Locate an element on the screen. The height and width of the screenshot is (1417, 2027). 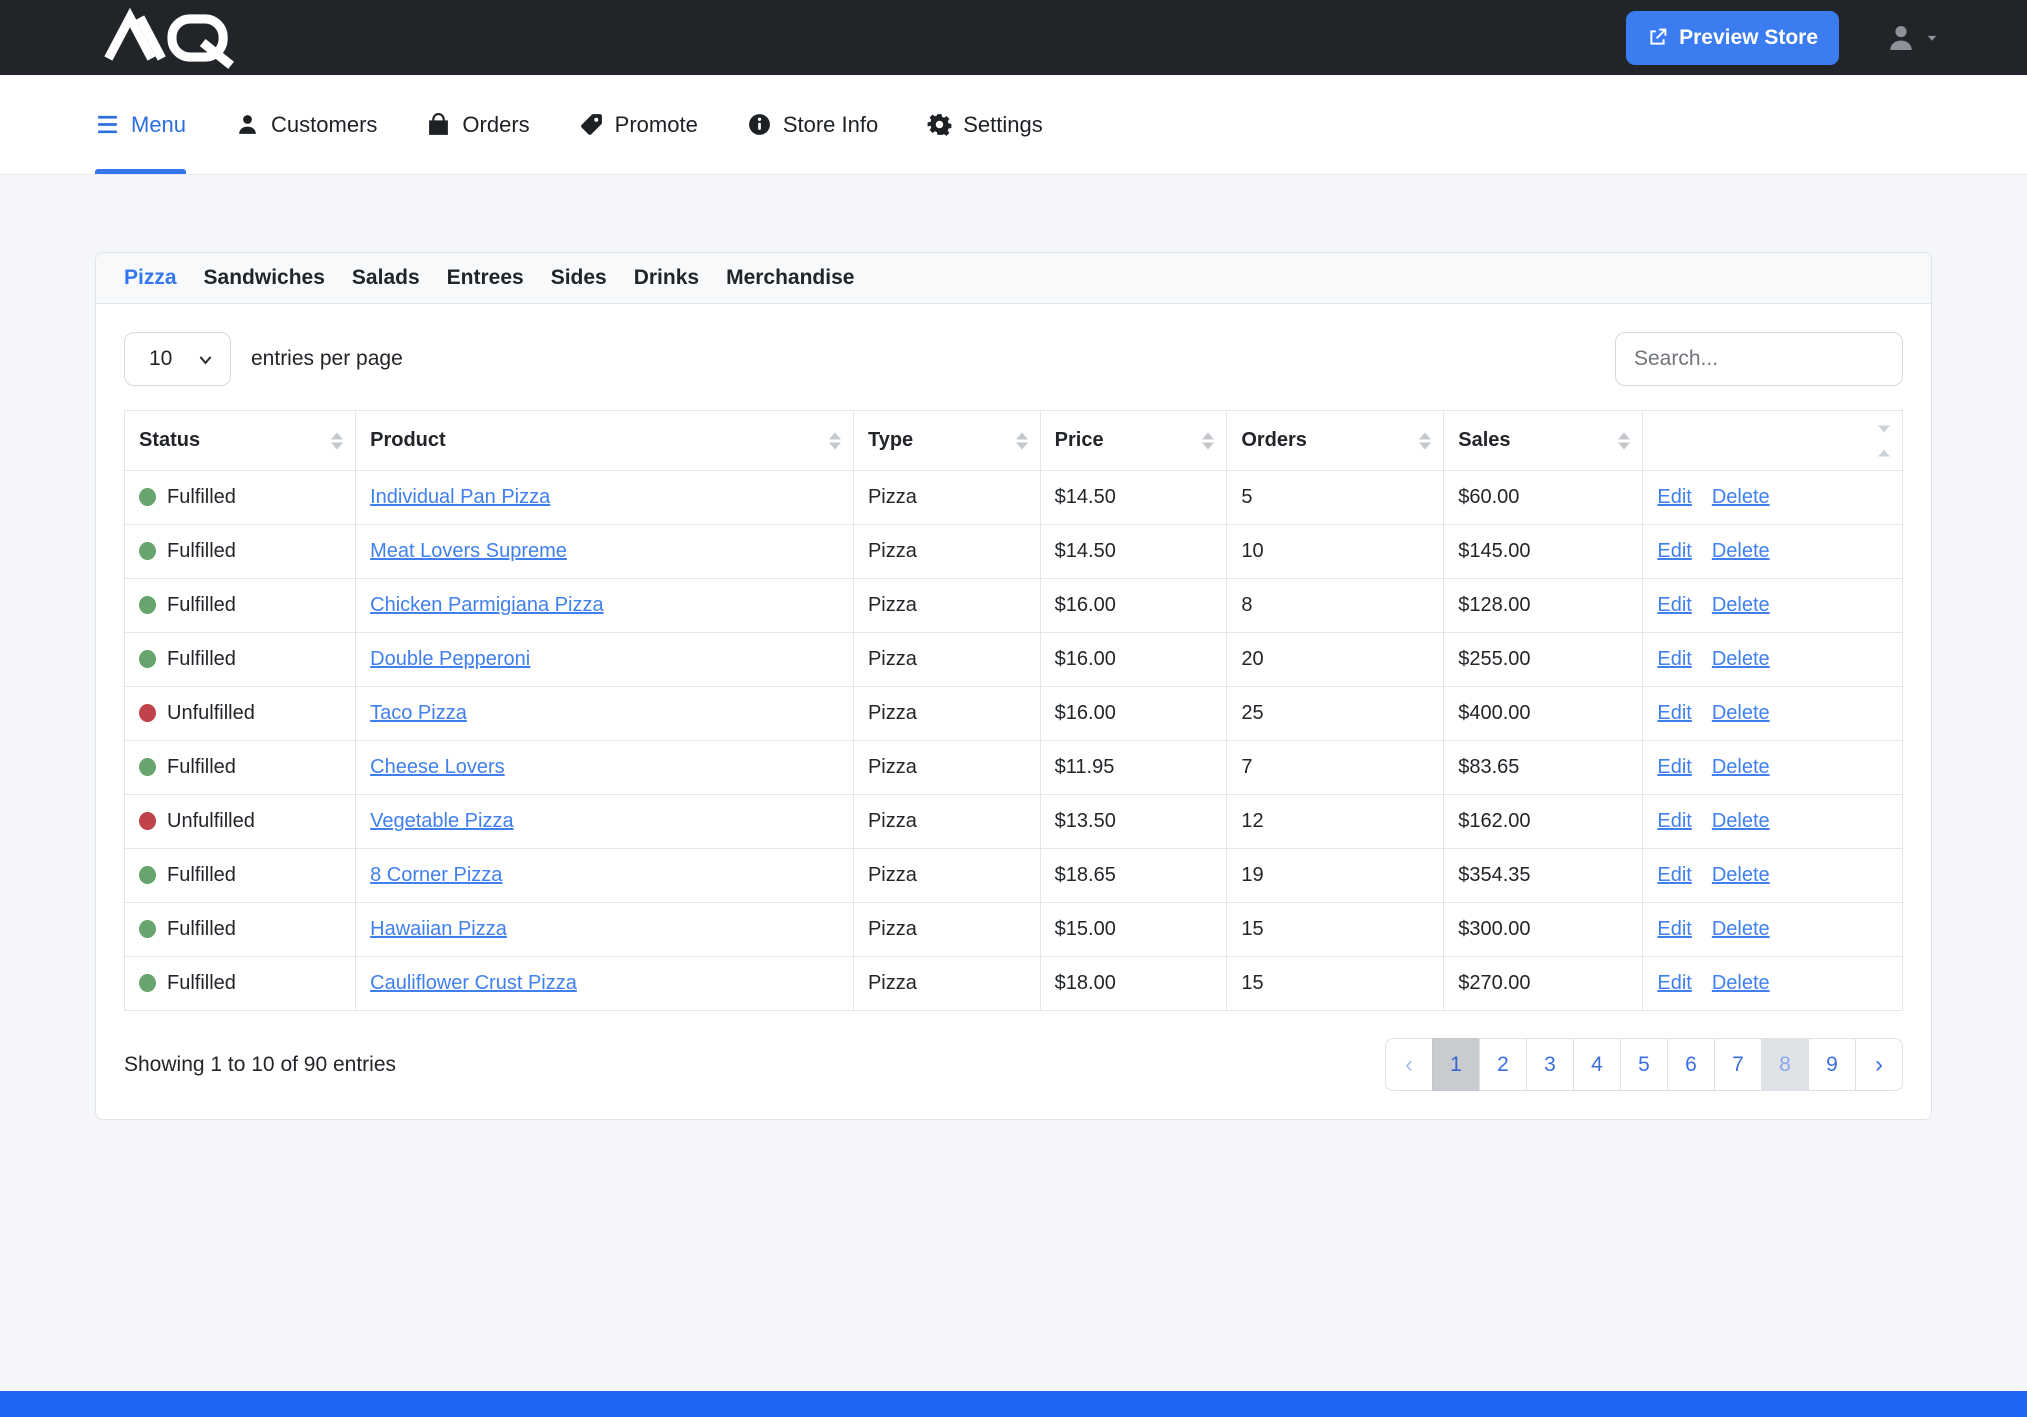
pagination-page-5: 5 is located at coordinates (1644, 1064).